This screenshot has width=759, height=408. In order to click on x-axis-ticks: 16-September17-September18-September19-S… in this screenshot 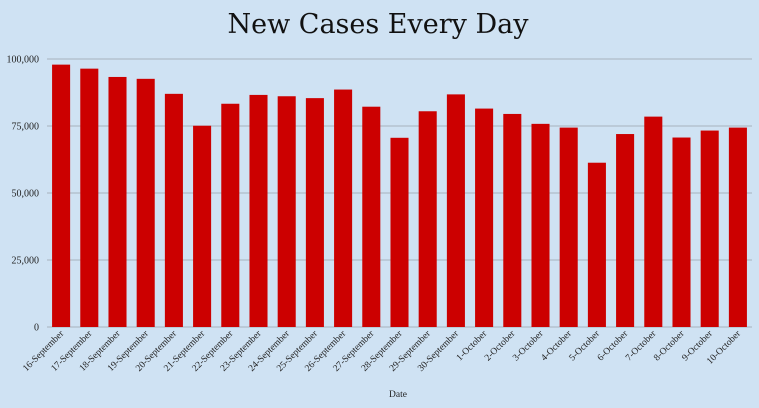, I will do `click(382, 350)`.